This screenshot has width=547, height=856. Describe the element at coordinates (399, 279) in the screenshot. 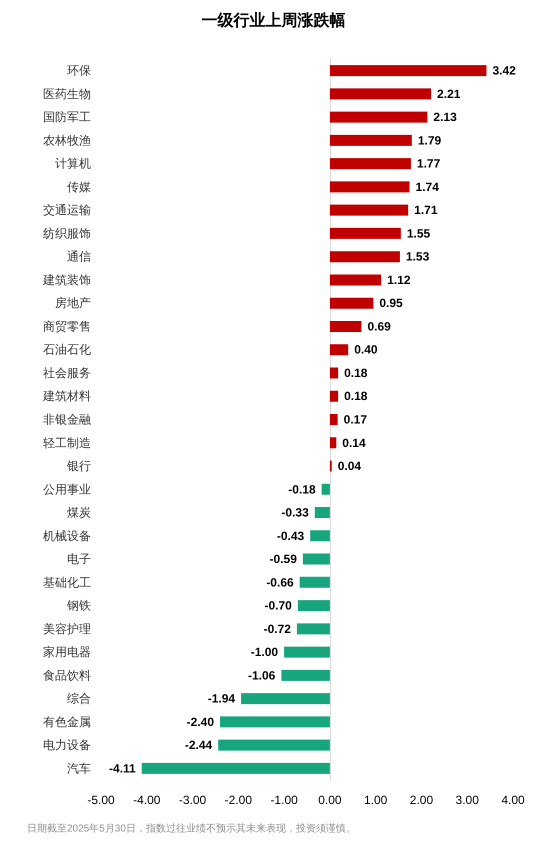

I see `data-label: 1.12` at that location.